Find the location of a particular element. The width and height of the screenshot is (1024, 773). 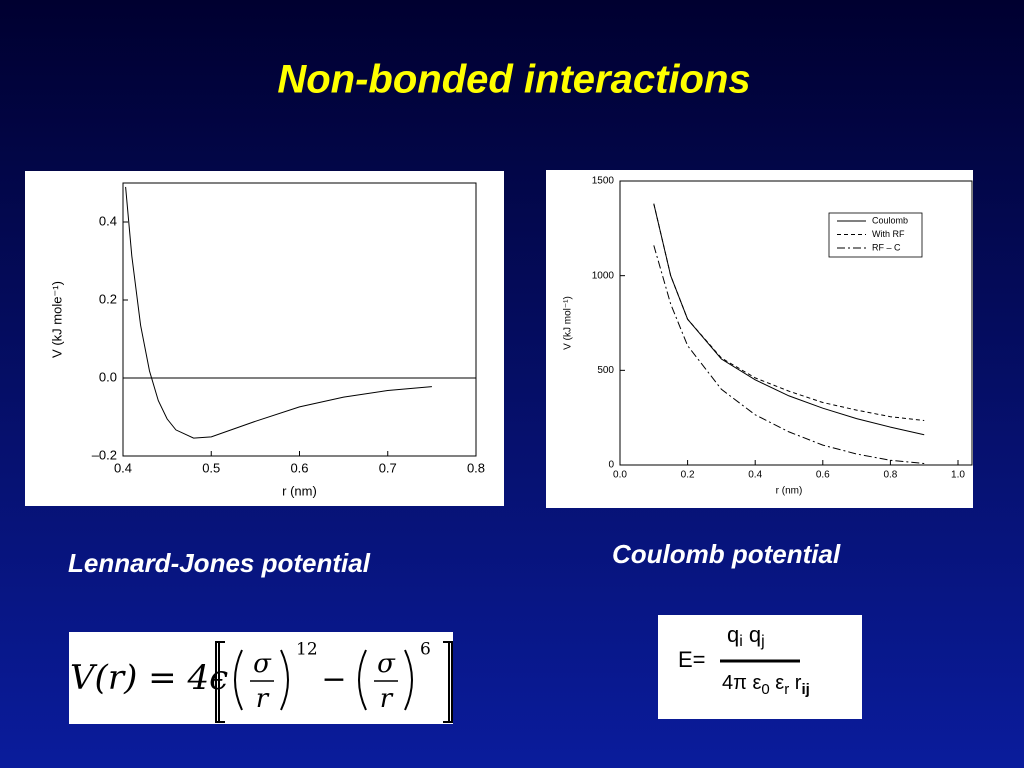

x-tick-label: 0.5 is located at coordinates (211, 467).